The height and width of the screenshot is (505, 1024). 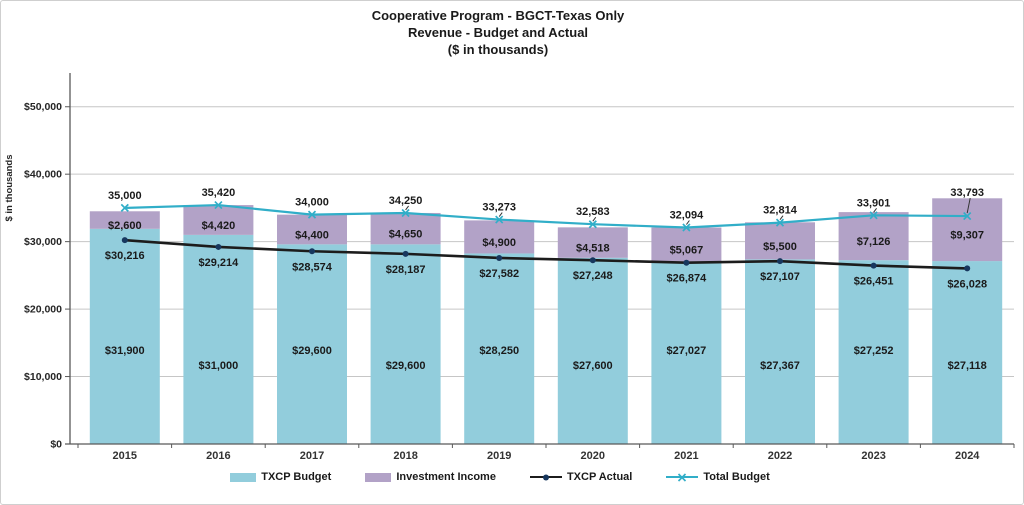 What do you see at coordinates (498, 15) in the screenshot?
I see `chart-title-line1: Cooperative Program - BGCT-Texas Only` at bounding box center [498, 15].